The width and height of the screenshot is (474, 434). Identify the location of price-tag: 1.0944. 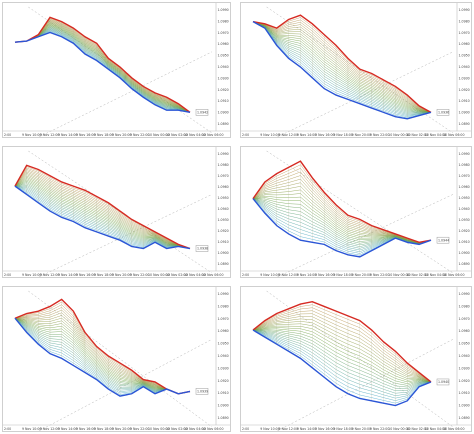
(443, 240).